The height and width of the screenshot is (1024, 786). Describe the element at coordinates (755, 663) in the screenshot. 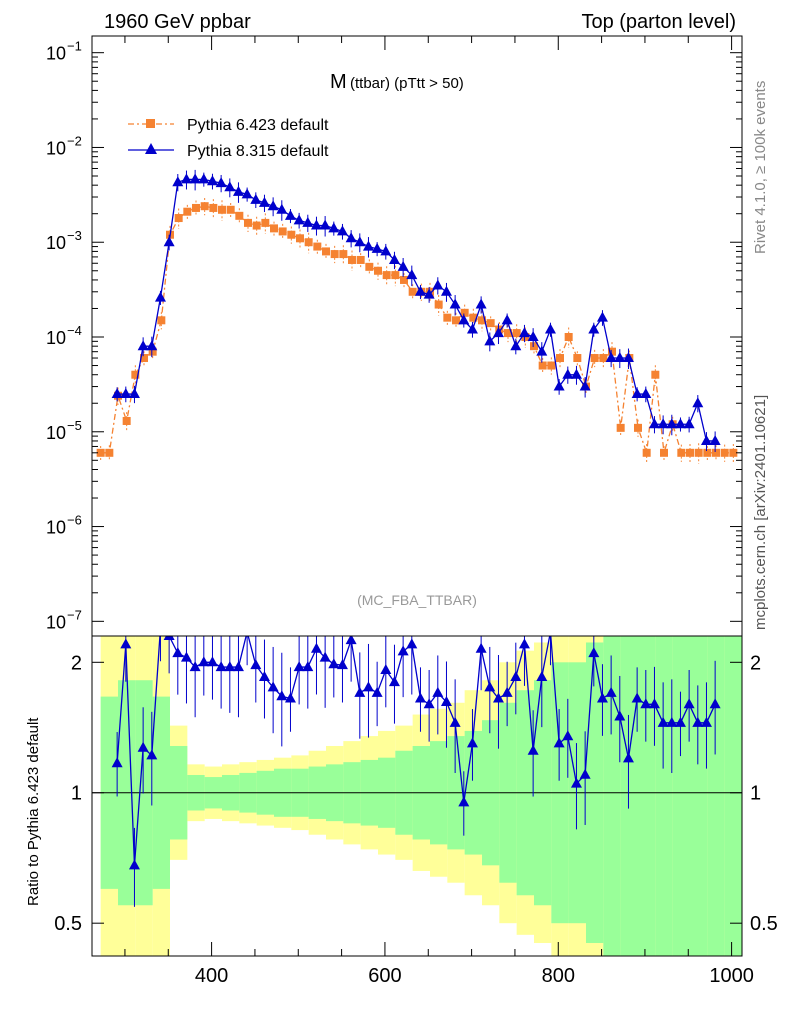

I see `ratio-y-tick-label-right: 2` at that location.